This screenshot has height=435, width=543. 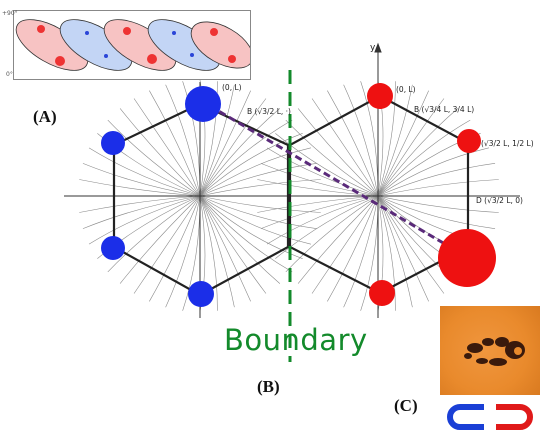 What do you see at coordinates (378, 47) in the screenshot?
I see `y-axis-arrow` at bounding box center [378, 47].